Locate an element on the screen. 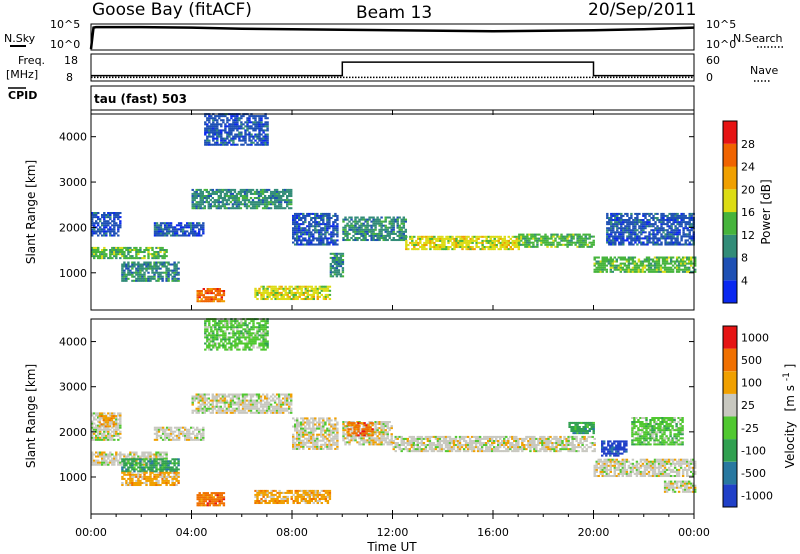  noise-panel: N.Sky 10^5 10^0 10^5 10^0 N.Search is located at coordinates (394, 34).